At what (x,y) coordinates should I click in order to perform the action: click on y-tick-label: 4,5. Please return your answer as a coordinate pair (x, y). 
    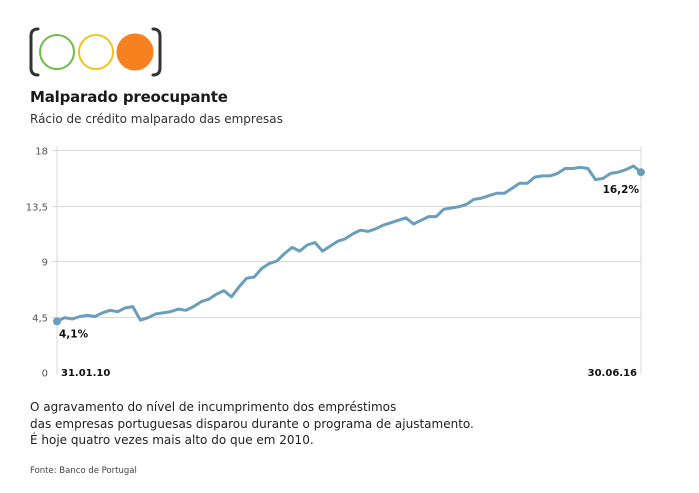
    Looking at the image, I should click on (40, 319).